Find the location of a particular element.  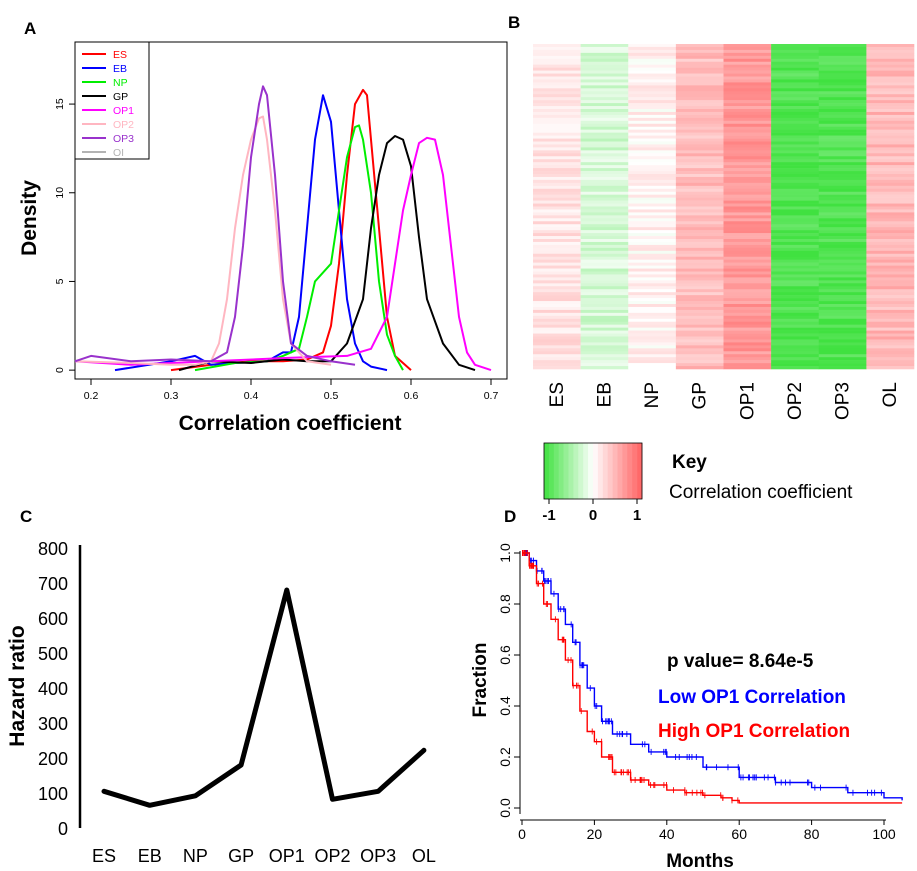

panel-d-y-tick-label: 1.0 is located at coordinates (505, 553).